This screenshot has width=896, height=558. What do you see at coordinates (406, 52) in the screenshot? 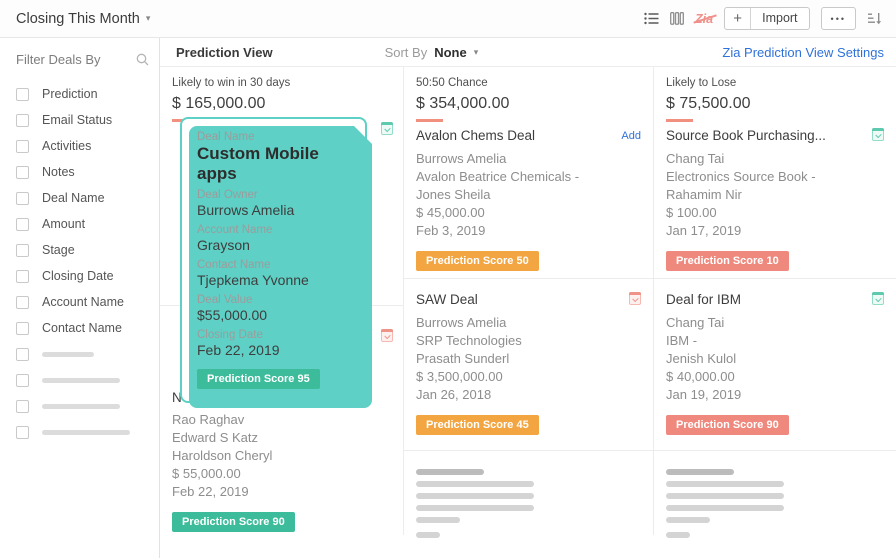
I see `sort-by-label: Sort By` at bounding box center [406, 52].